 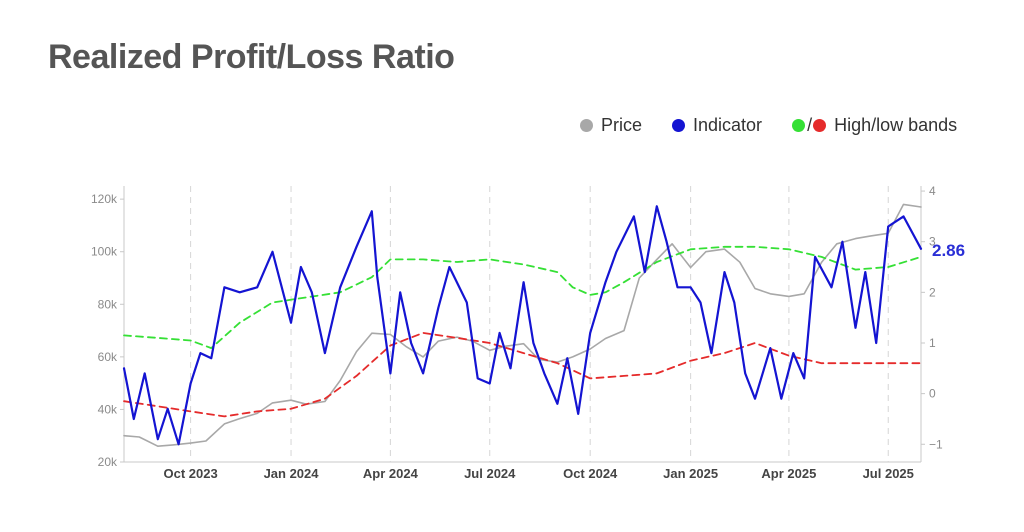 I want to click on y-left-tick-label: 120k, so click(x=104, y=199).